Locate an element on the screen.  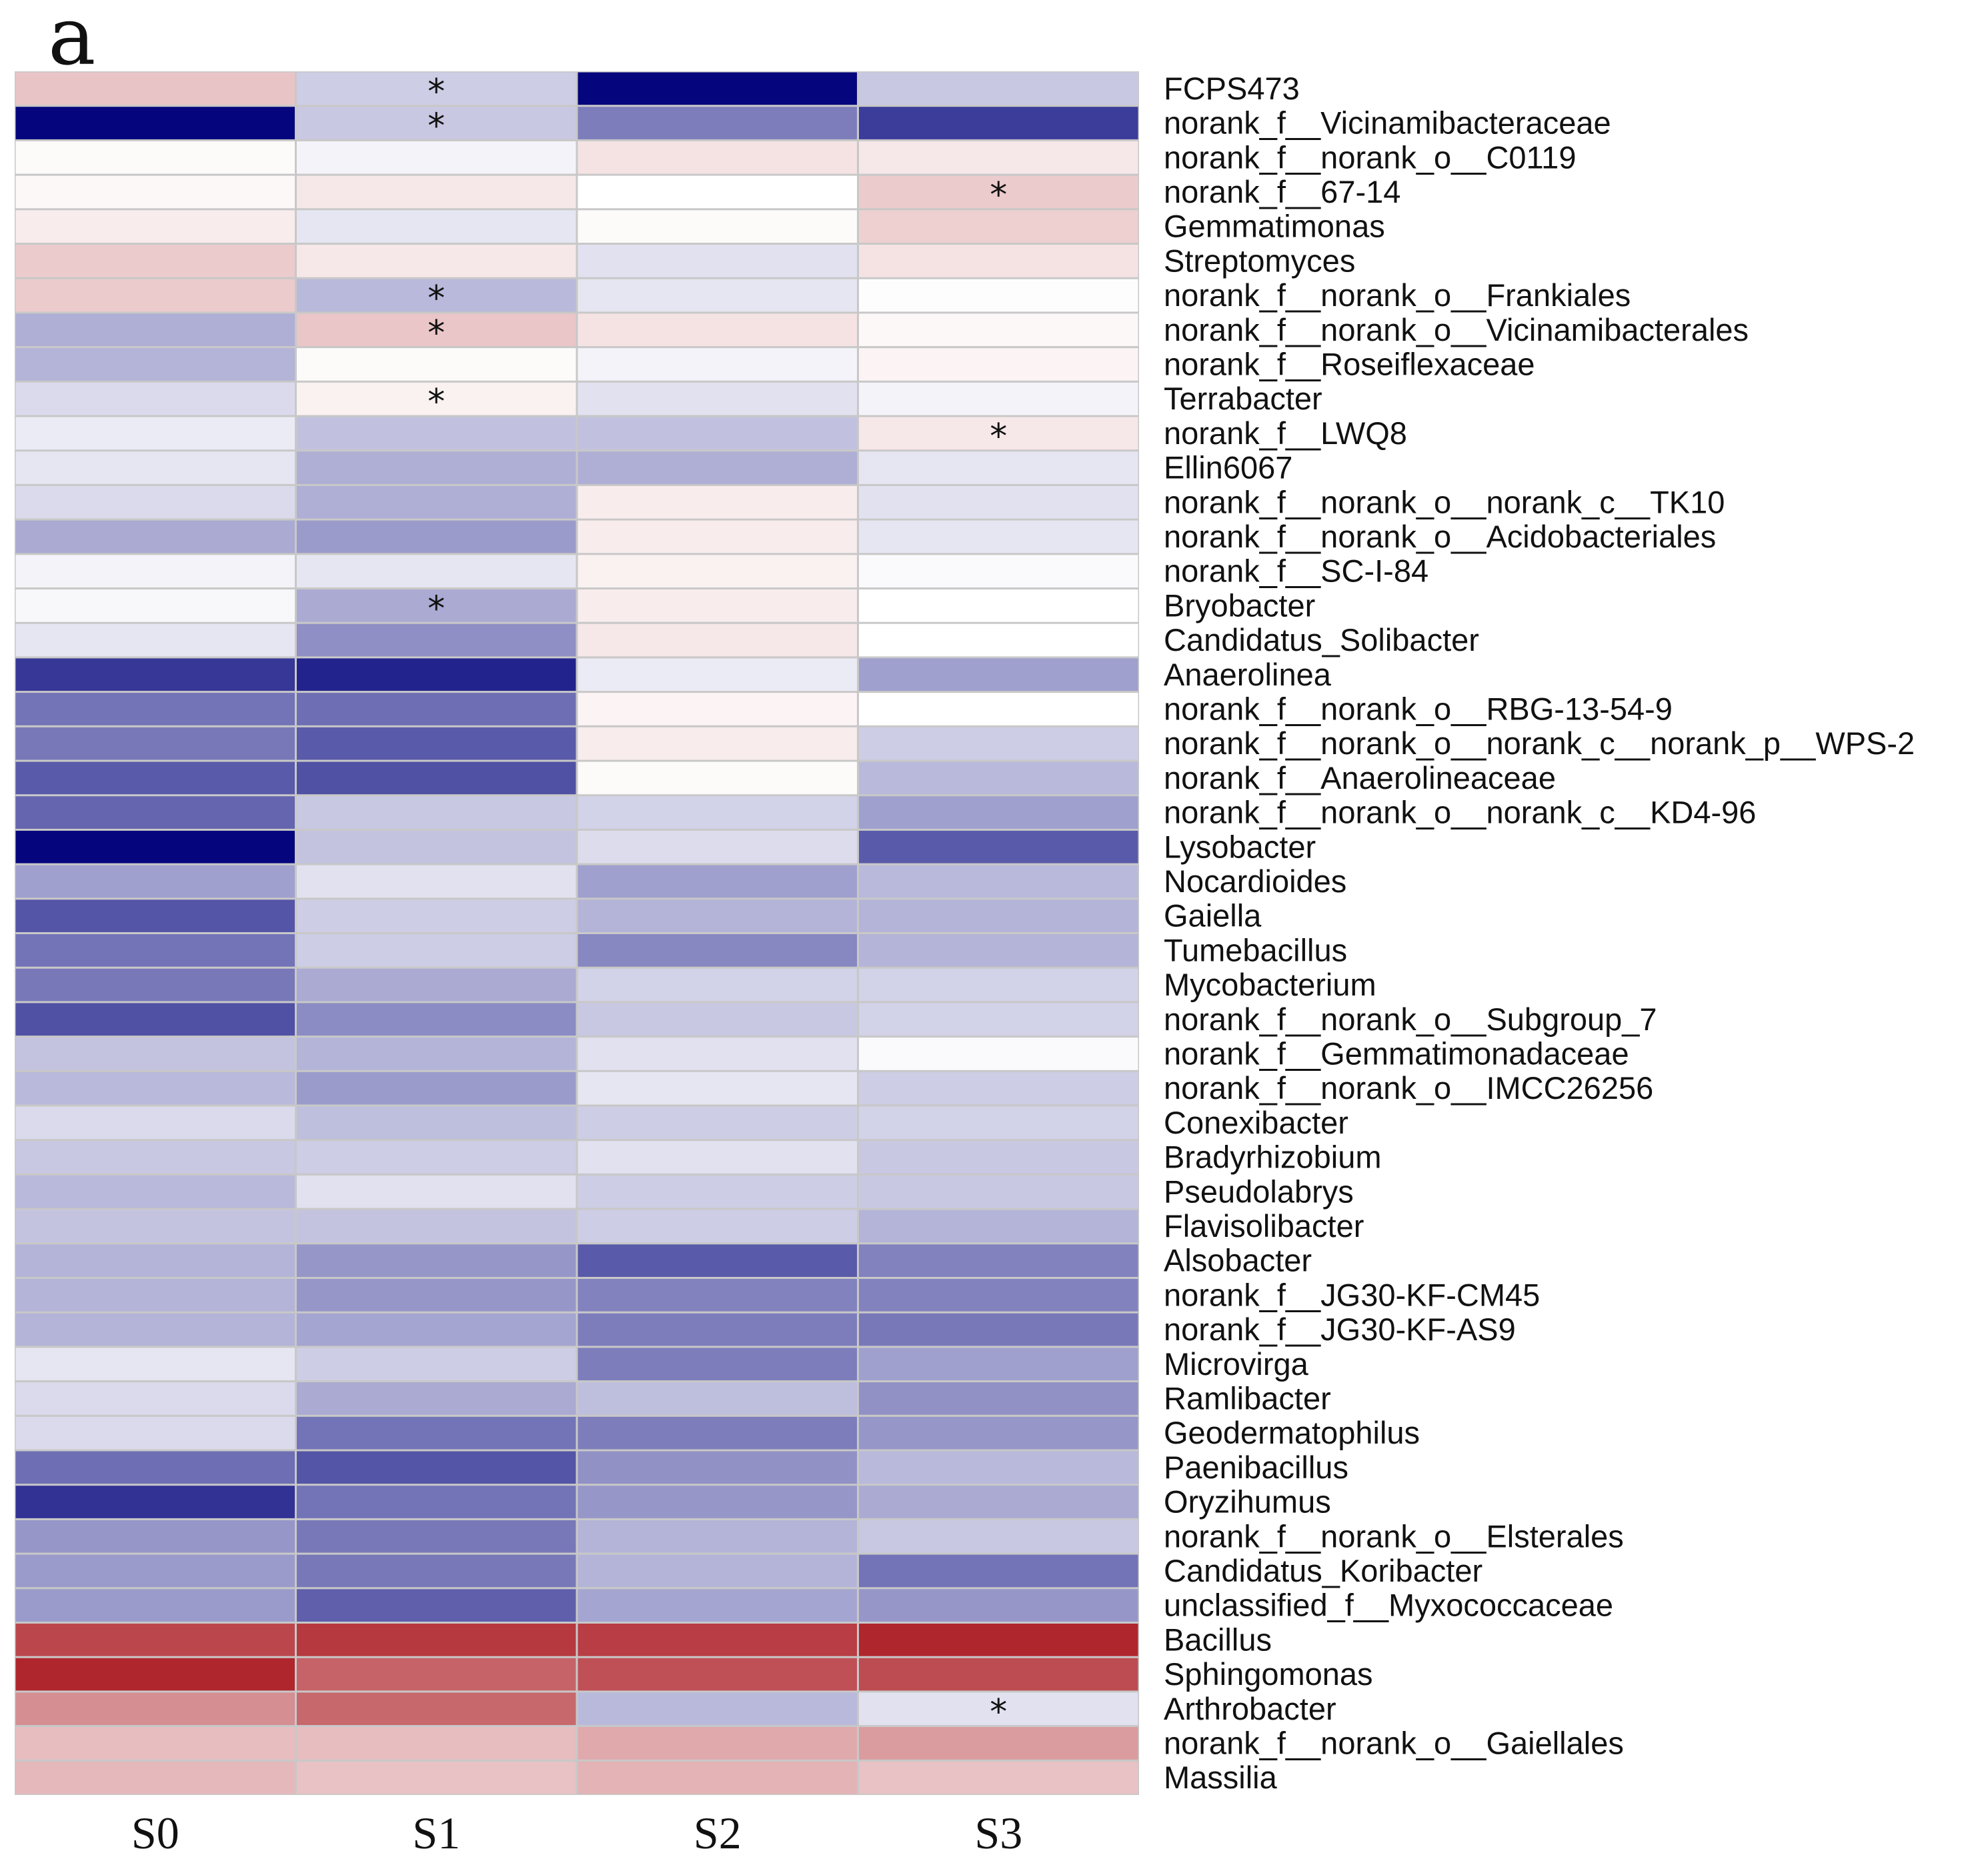
row-label: norank_f__Roseiflexaceae is located at coordinates (1349, 365).